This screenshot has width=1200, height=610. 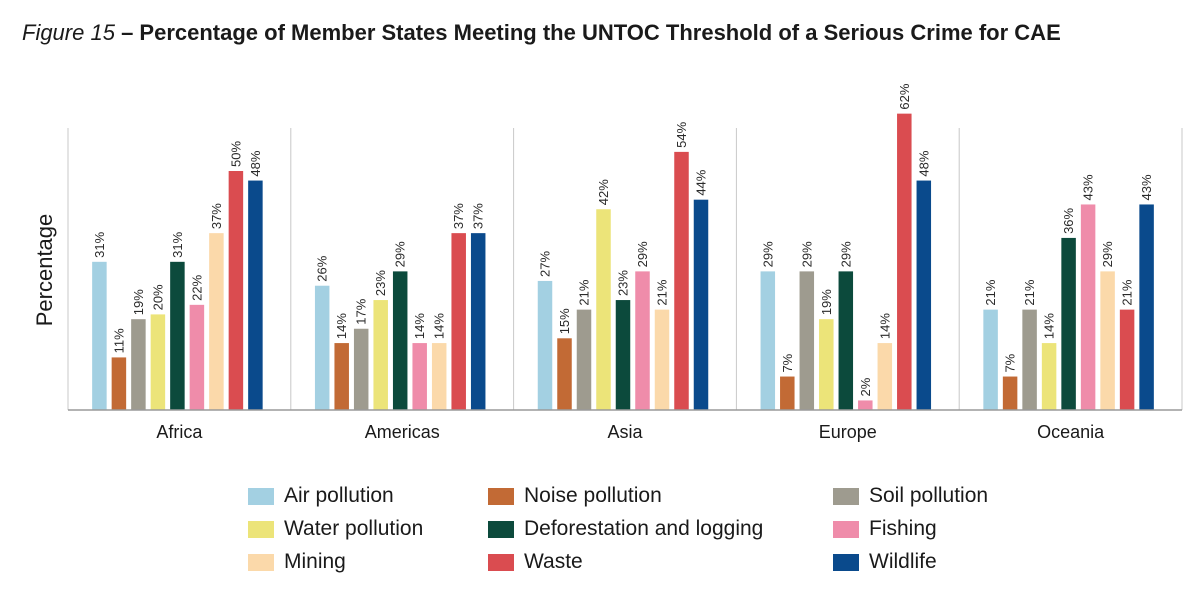 What do you see at coordinates (903, 528) in the screenshot?
I see `legend-label: Fishing` at bounding box center [903, 528].